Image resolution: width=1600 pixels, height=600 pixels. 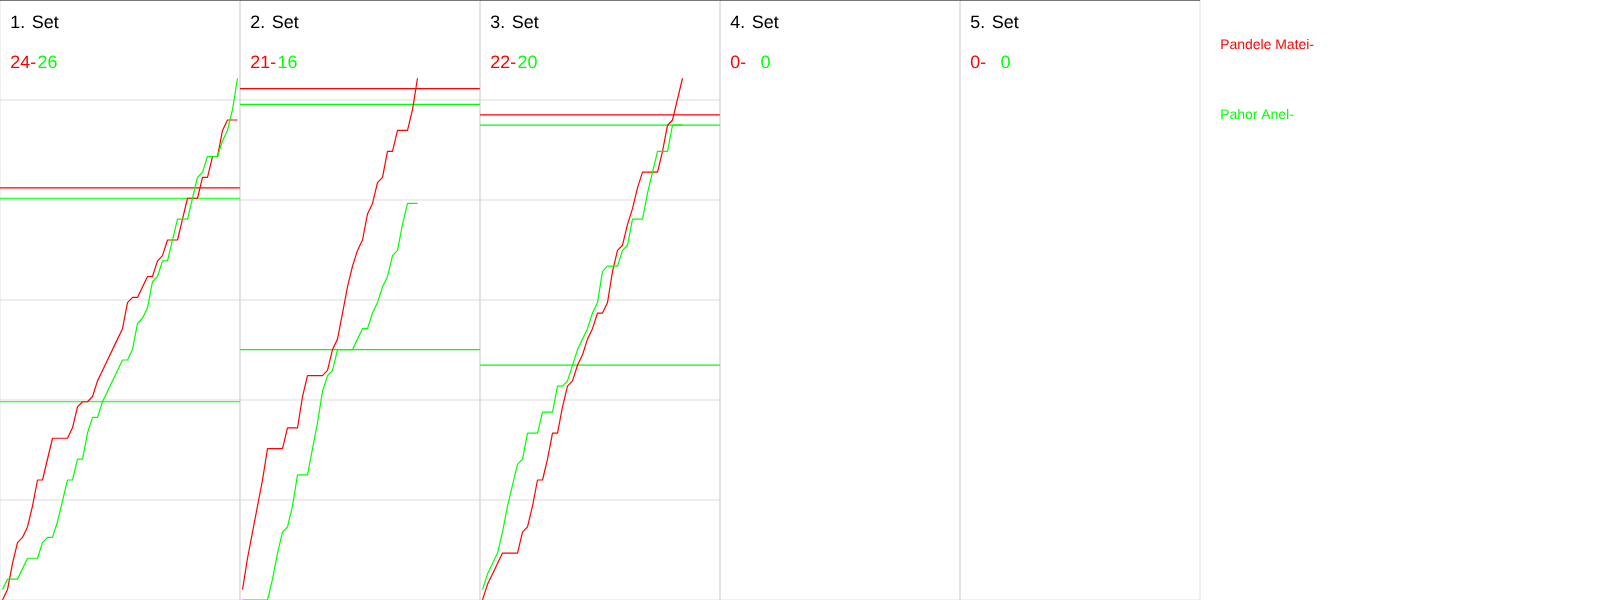 I want to click on chart-title: 3. Set, so click(x=514, y=22).